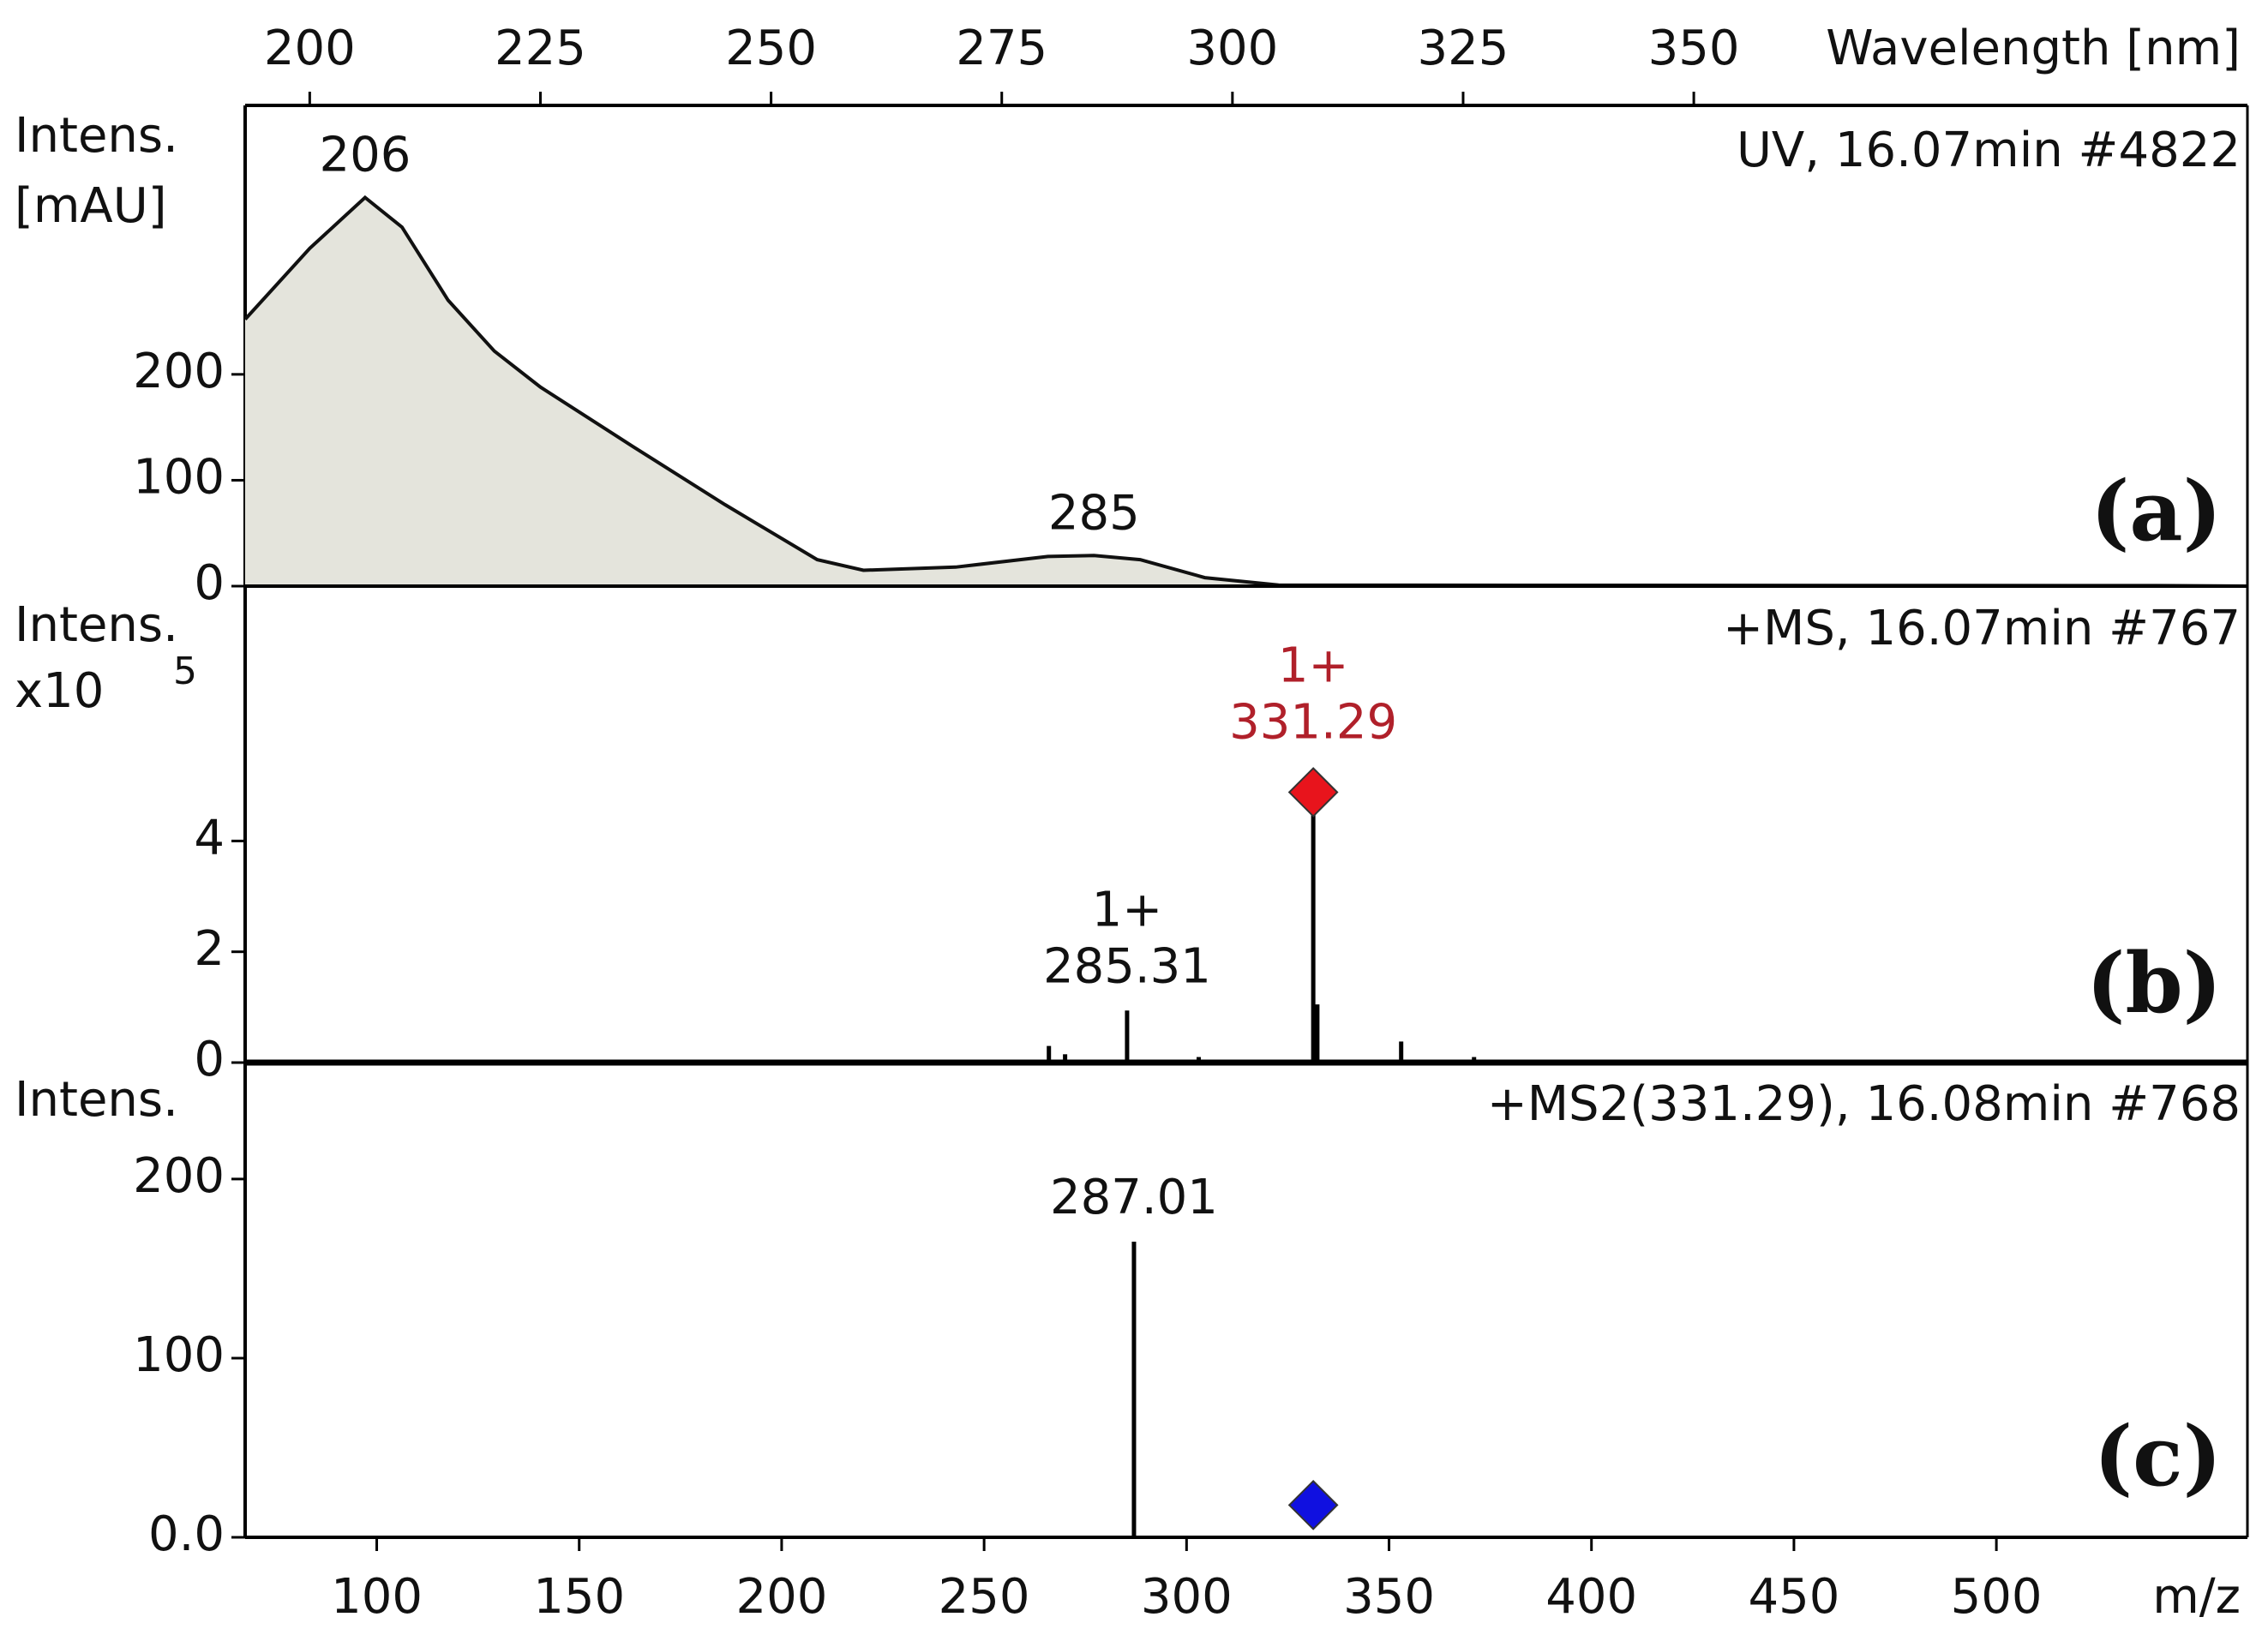 The width and height of the screenshot is (2268, 1629). What do you see at coordinates (2156, 511) in the screenshot?
I see `panel-label: (a)` at bounding box center [2156, 511].